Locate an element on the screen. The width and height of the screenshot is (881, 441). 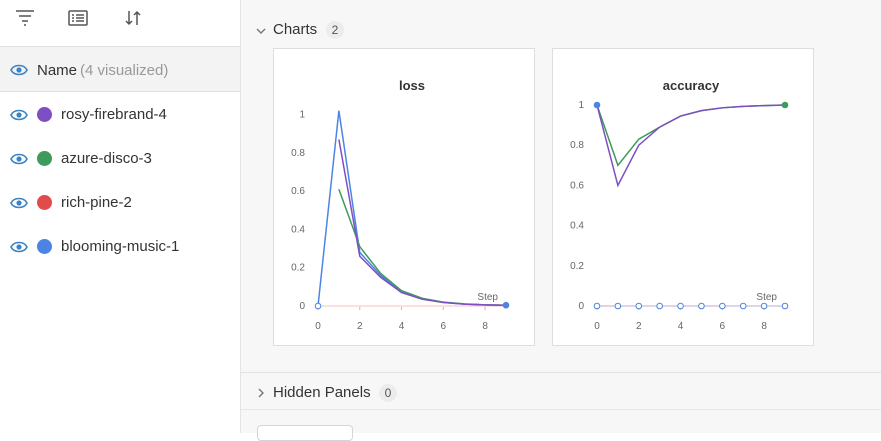
run-row: blooming-music-1 is located at coordinates (120, 247).